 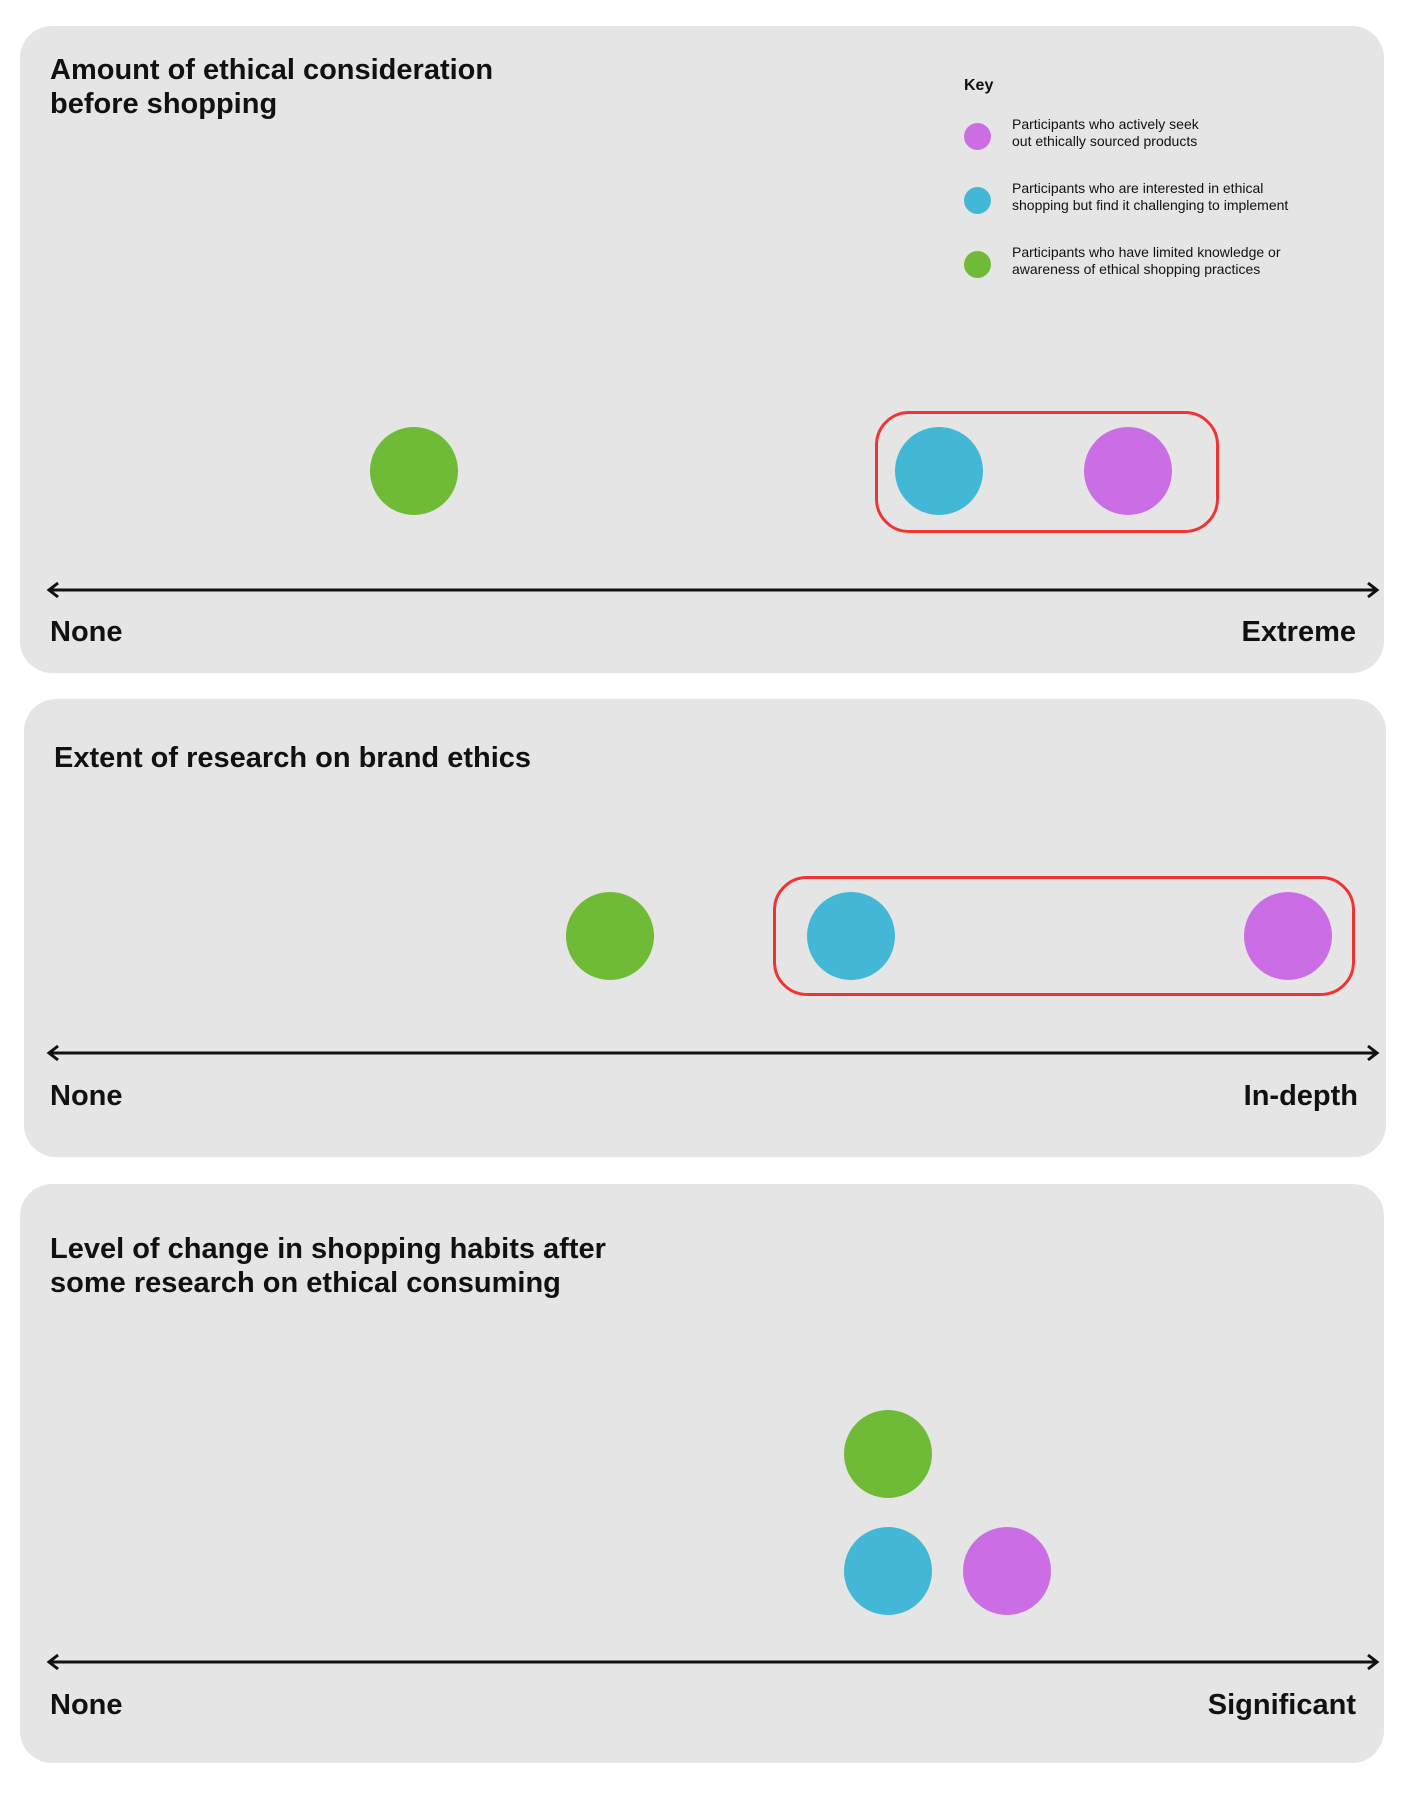 I want to click on scale-title-line: Level of change in shopping habits after, so click(x=328, y=1249).